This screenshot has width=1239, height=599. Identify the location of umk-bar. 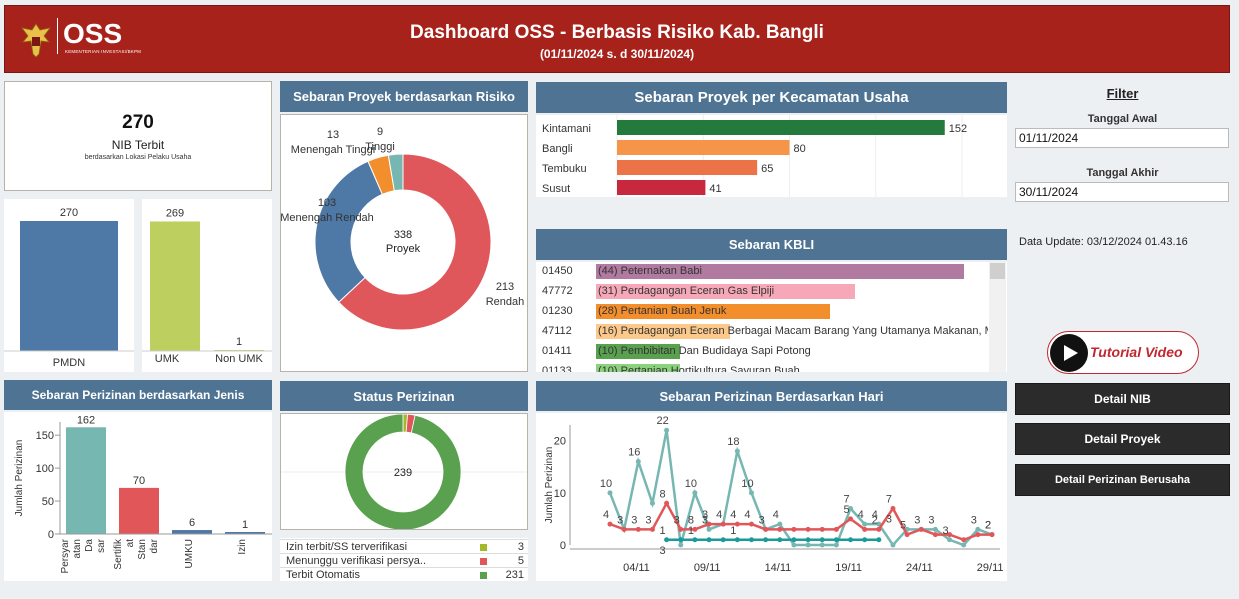
(175, 286).